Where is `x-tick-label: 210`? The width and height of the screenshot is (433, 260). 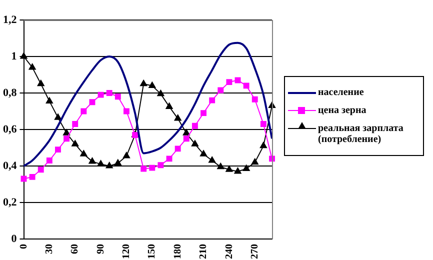 x-tick-label: 210 is located at coordinates (204, 251).